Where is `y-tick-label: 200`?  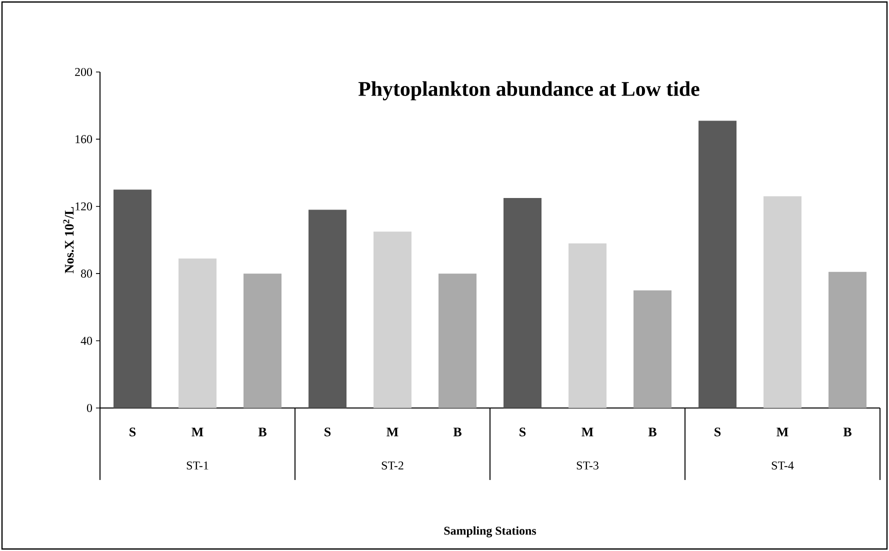 y-tick-label: 200 is located at coordinates (83, 72).